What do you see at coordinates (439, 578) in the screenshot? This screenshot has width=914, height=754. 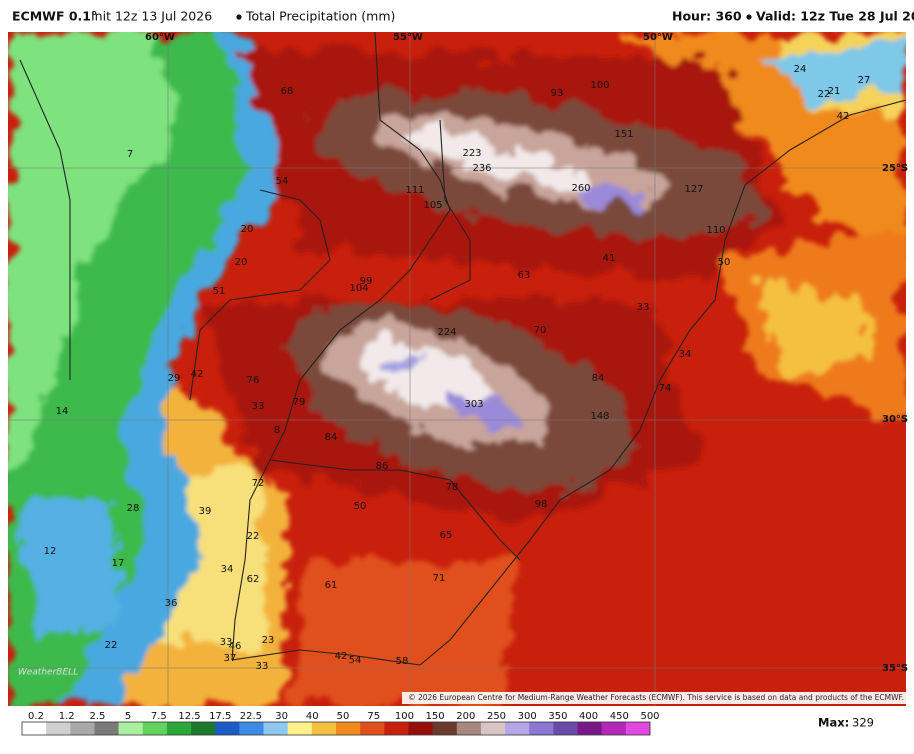 I see `precip-value-label: 71` at bounding box center [439, 578].